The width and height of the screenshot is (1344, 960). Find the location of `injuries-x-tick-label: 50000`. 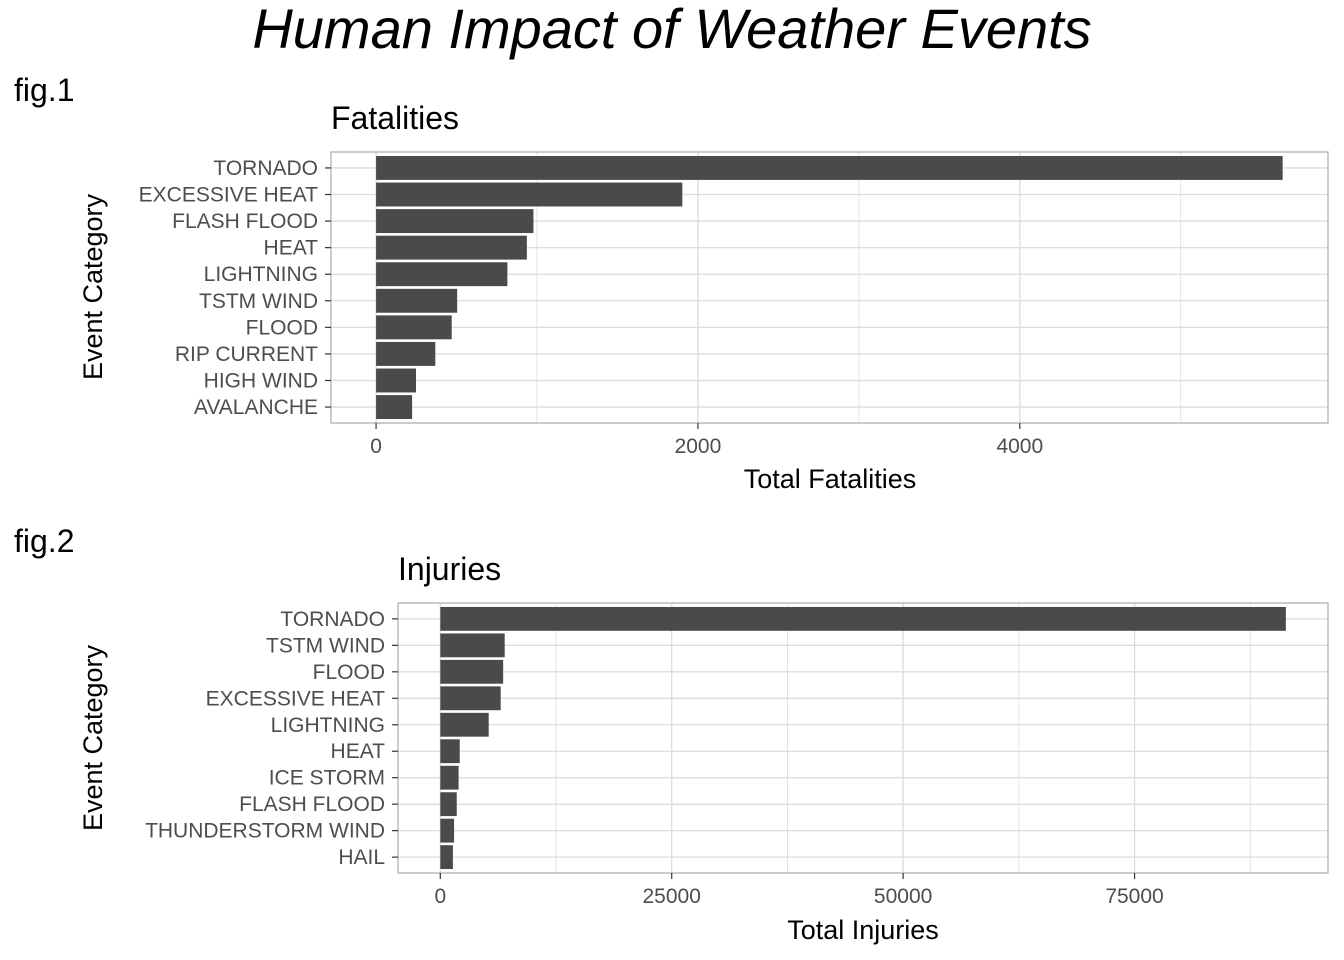

injuries-x-tick-label: 50000 is located at coordinates (903, 896).